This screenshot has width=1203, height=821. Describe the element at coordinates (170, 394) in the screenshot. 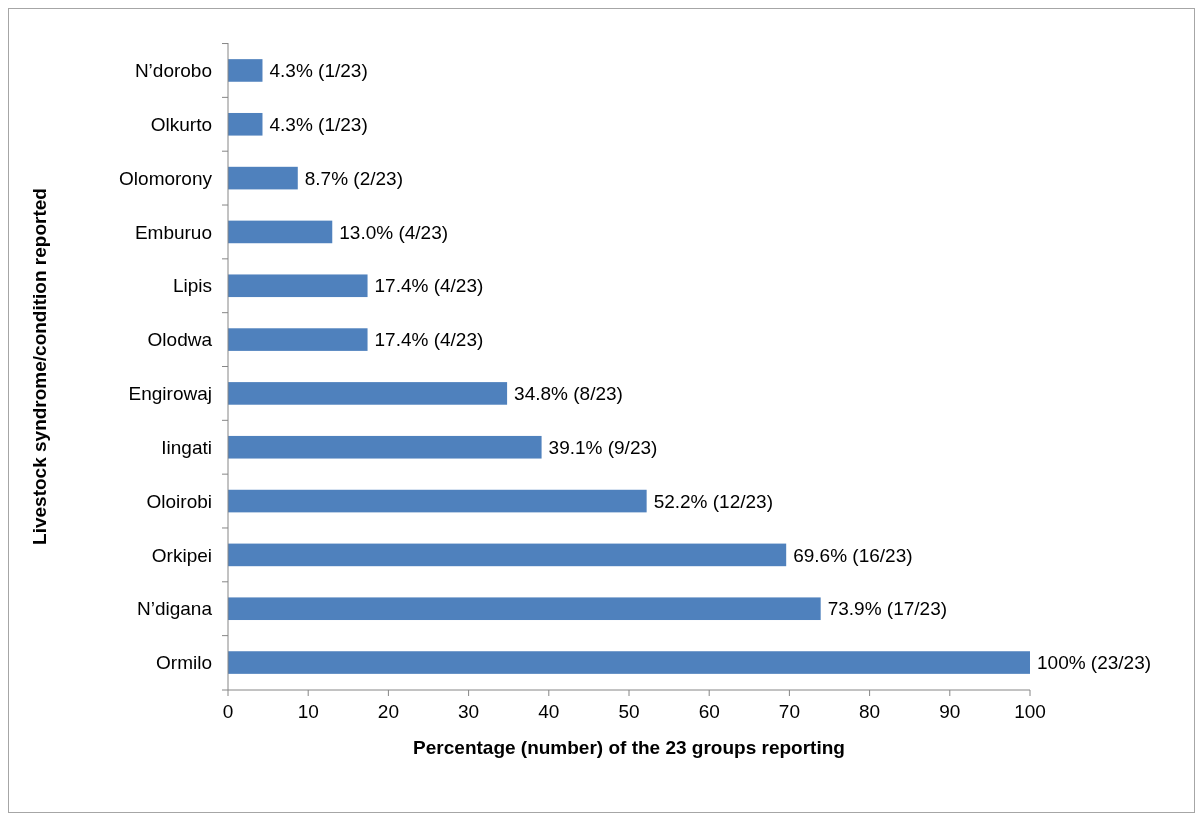

I see `y-tick-label: Engirowaj` at that location.